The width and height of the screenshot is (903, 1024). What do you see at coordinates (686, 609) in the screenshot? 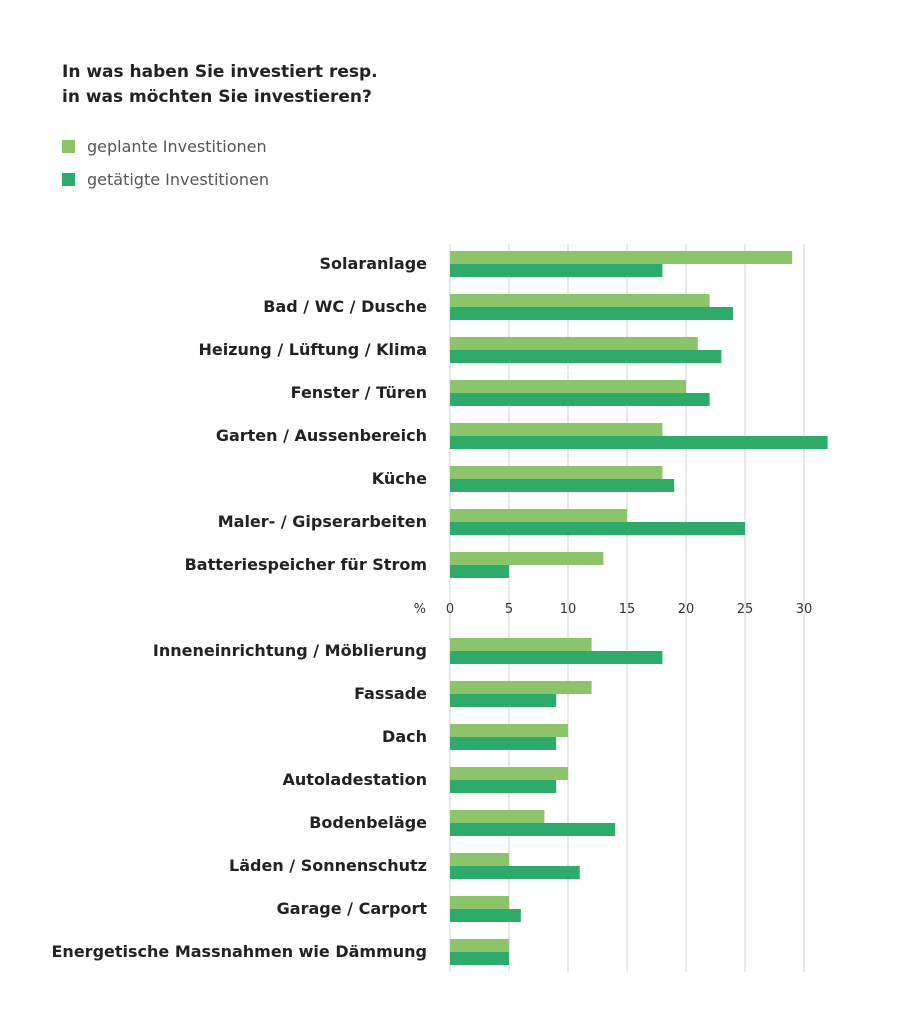
I see `x-tick-label-20: 20` at bounding box center [686, 609].